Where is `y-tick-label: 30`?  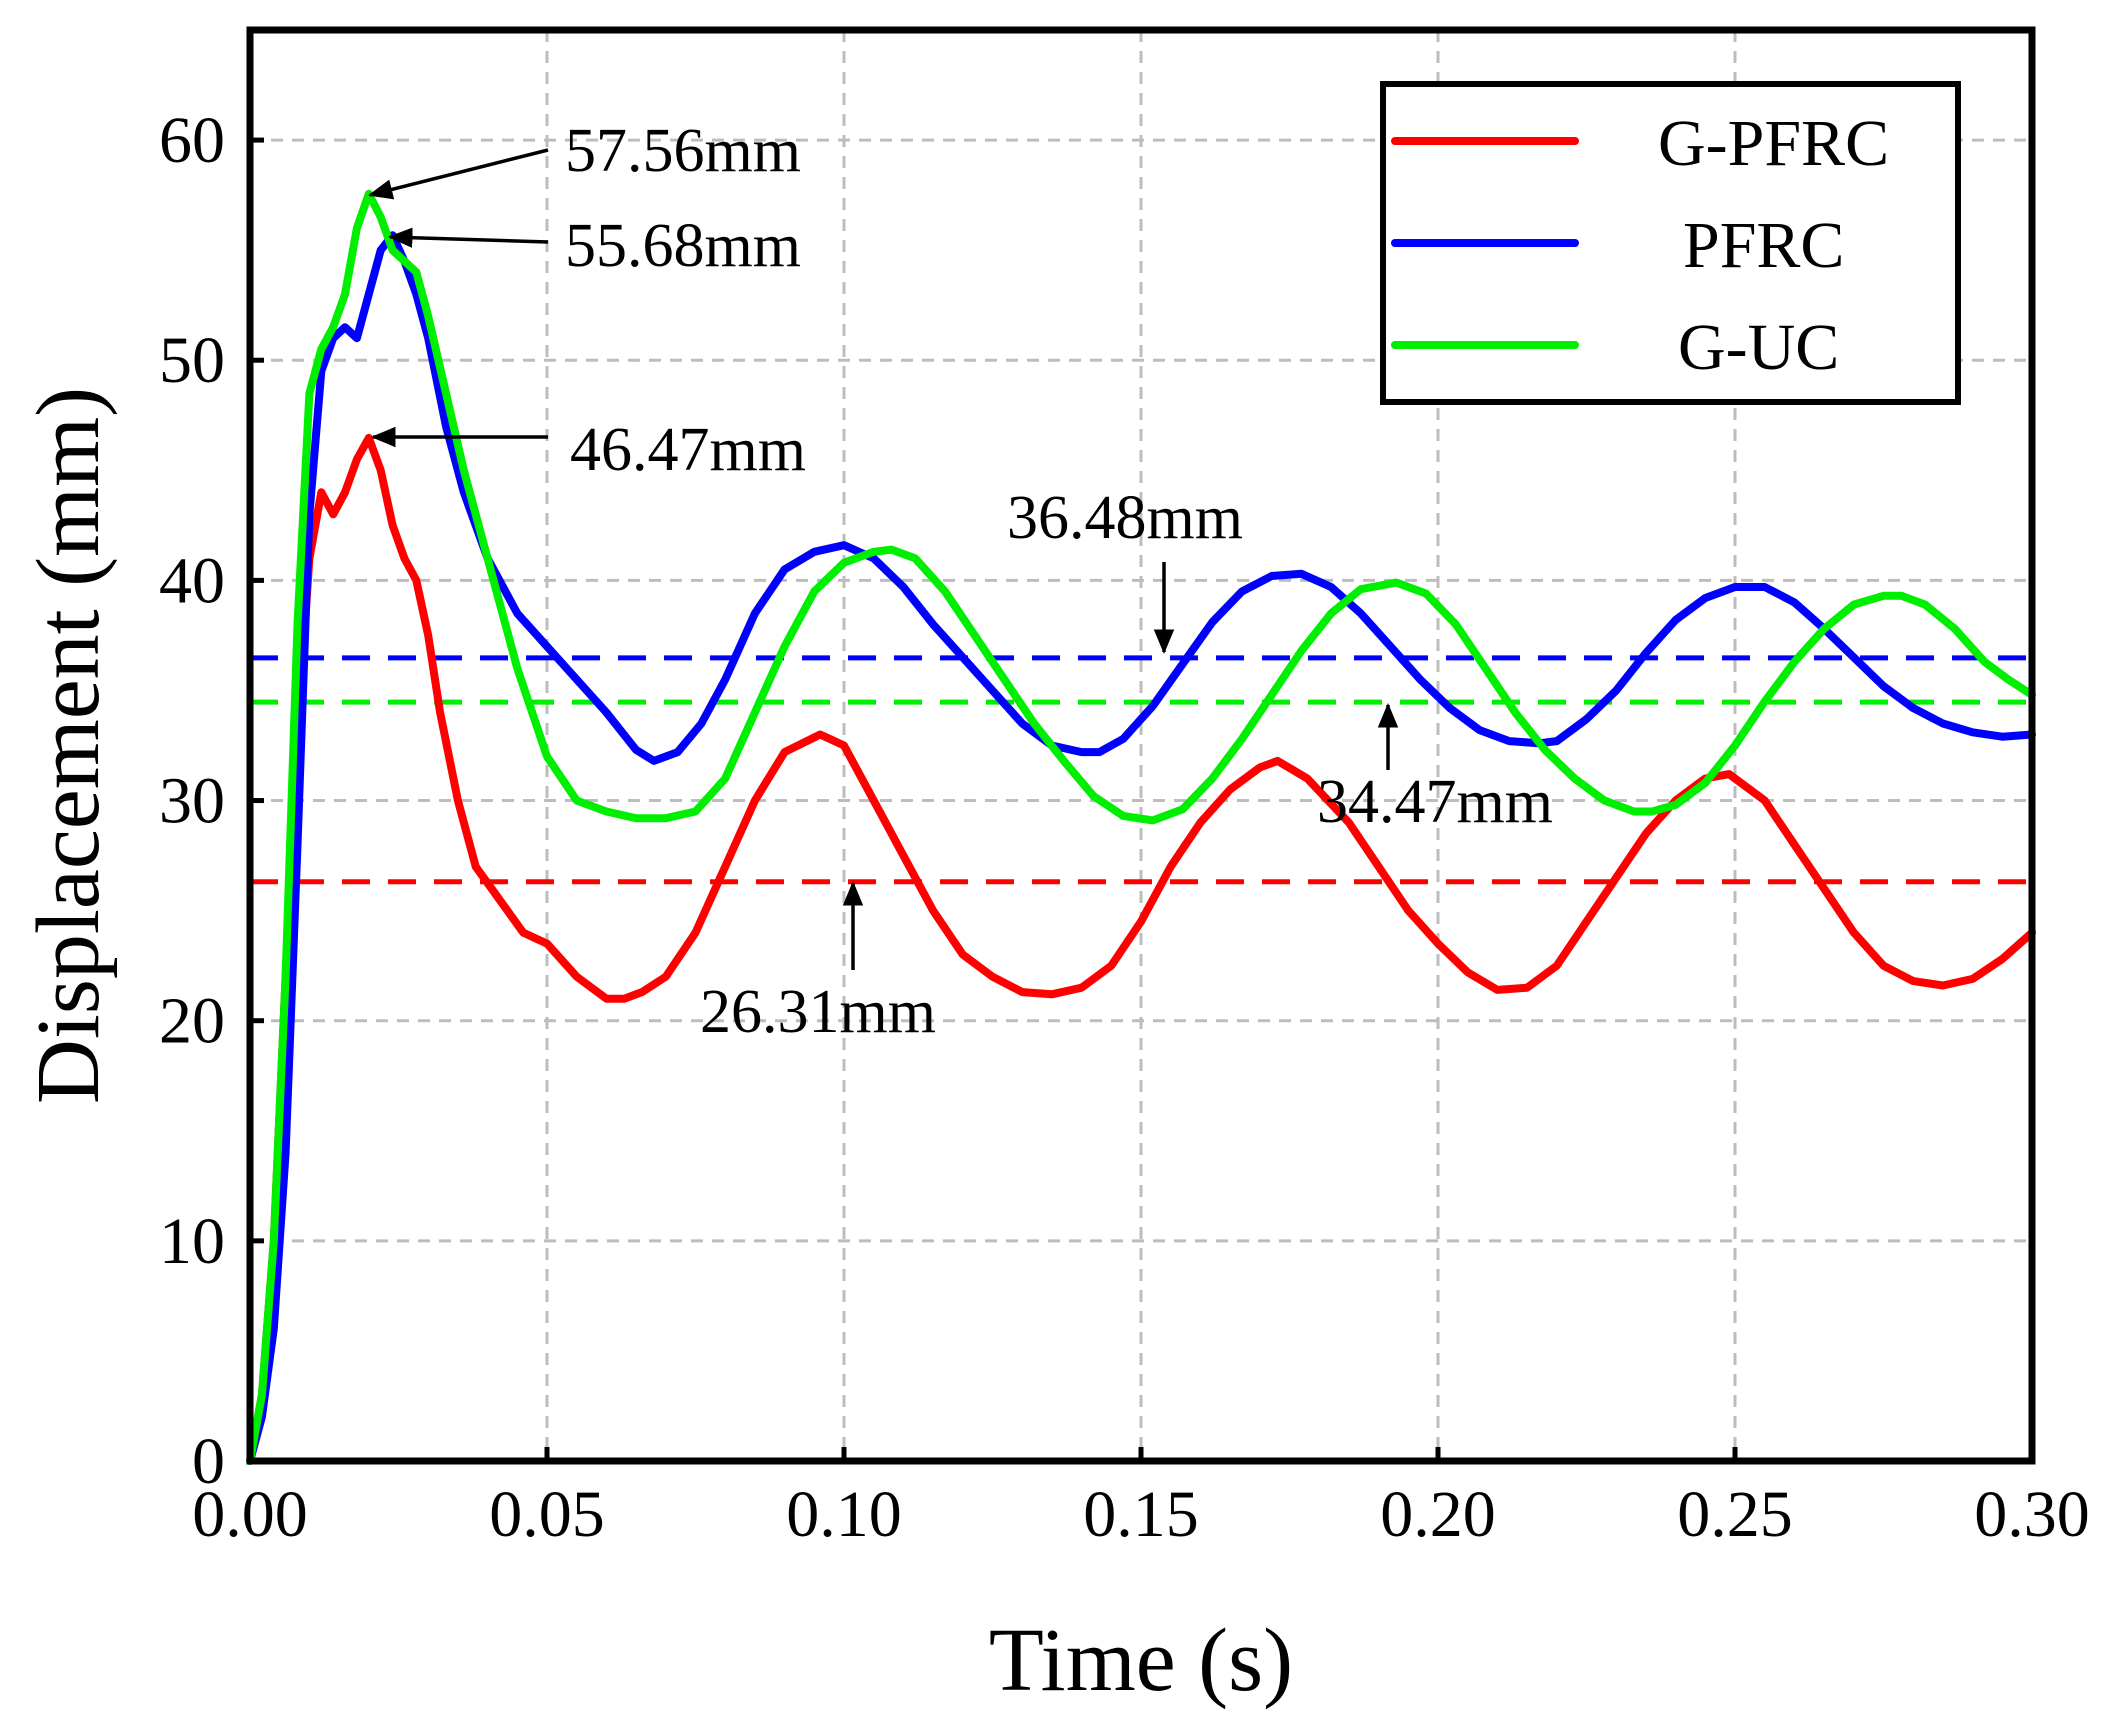 y-tick-label: 30 is located at coordinates (192, 801).